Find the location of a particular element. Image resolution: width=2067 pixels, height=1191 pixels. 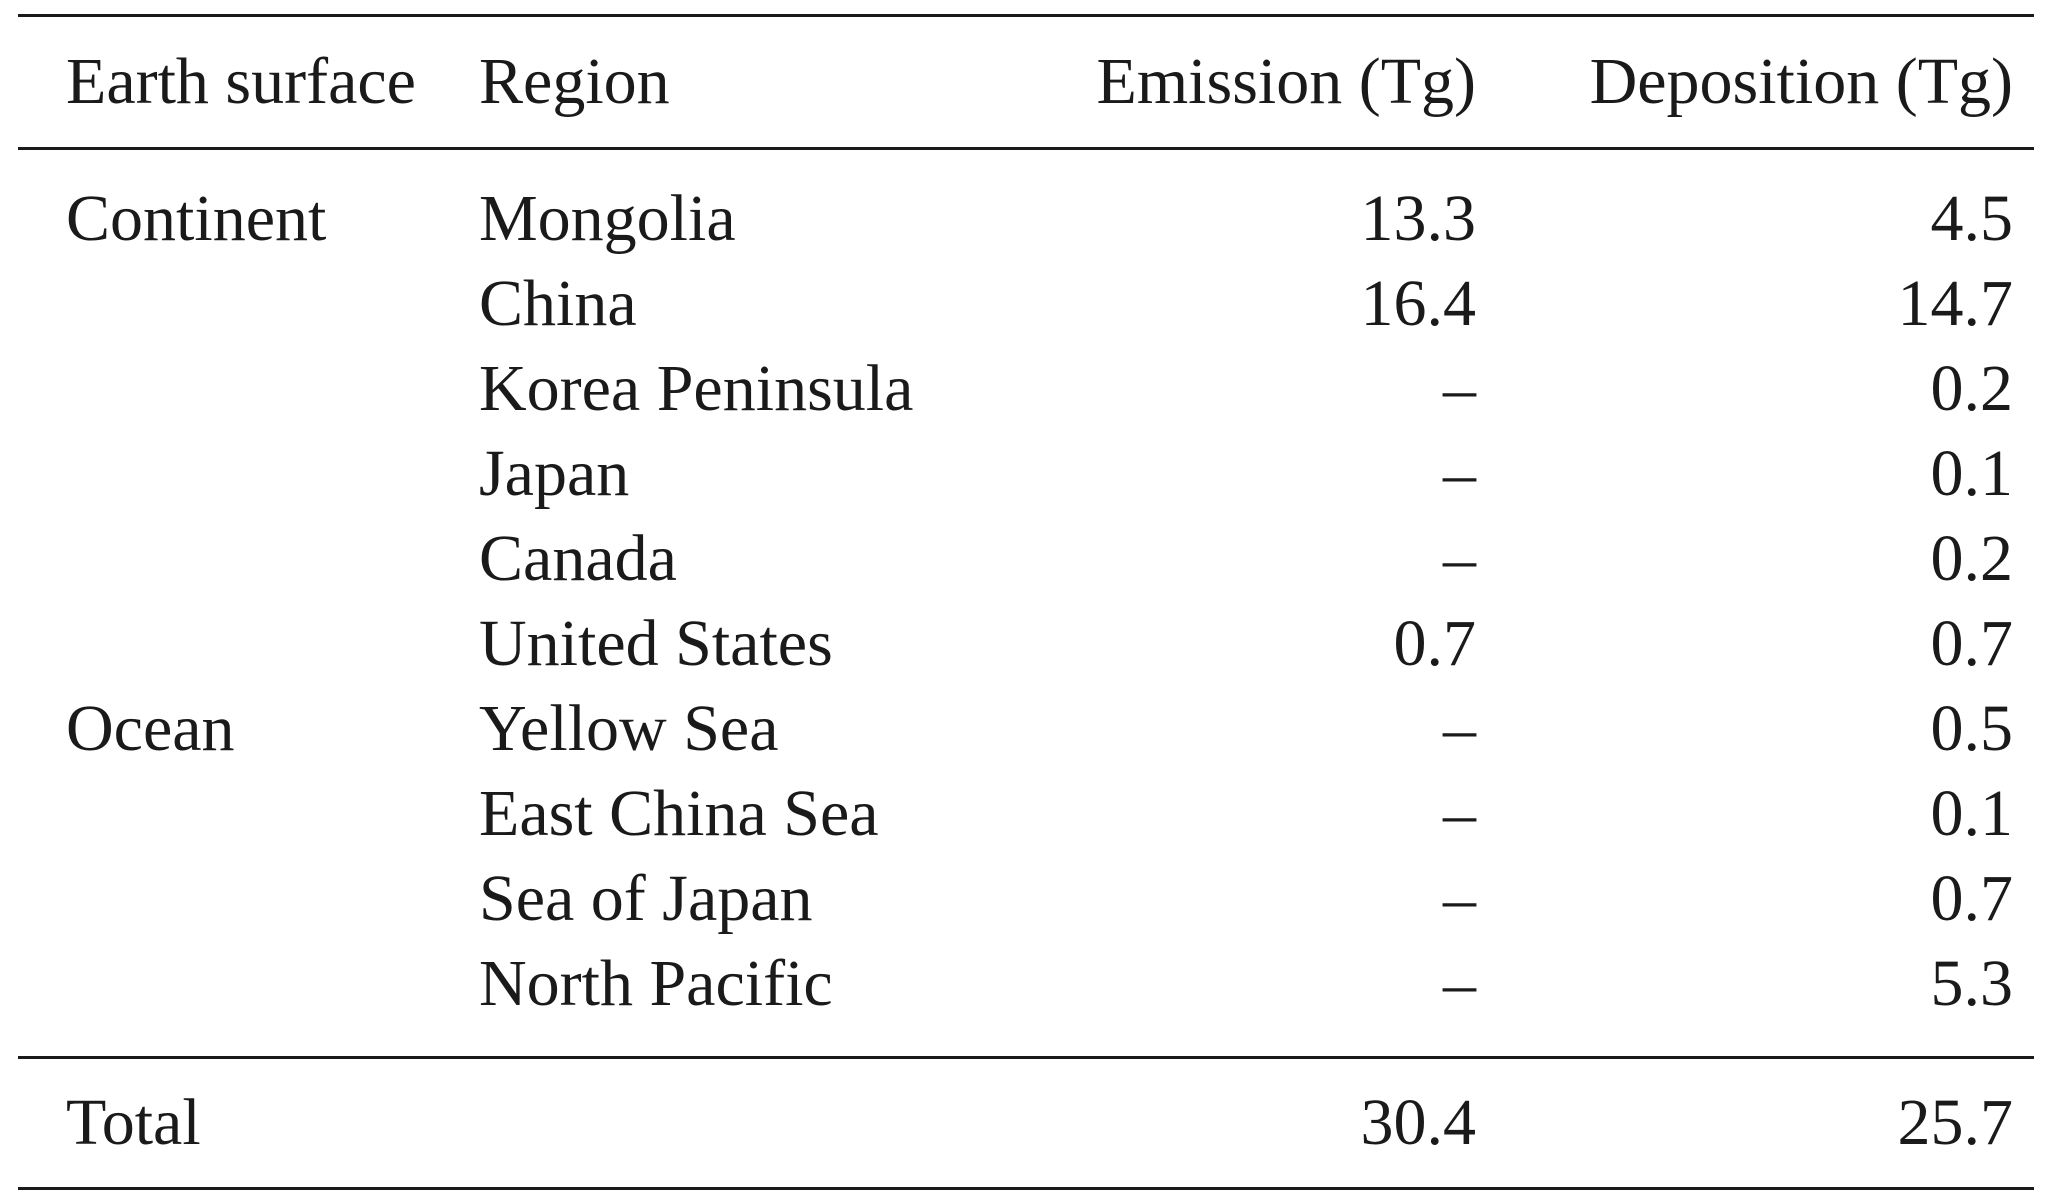

region-cell: North Pacific is located at coordinates (656, 983).